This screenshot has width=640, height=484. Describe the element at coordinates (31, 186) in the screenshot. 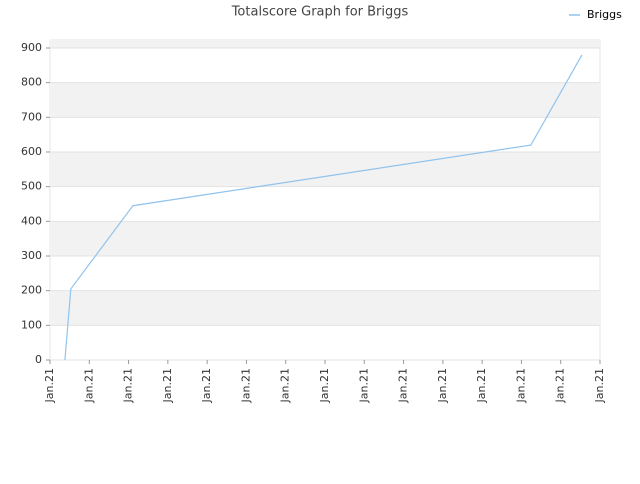

I see `y-tick-label: 500` at that location.